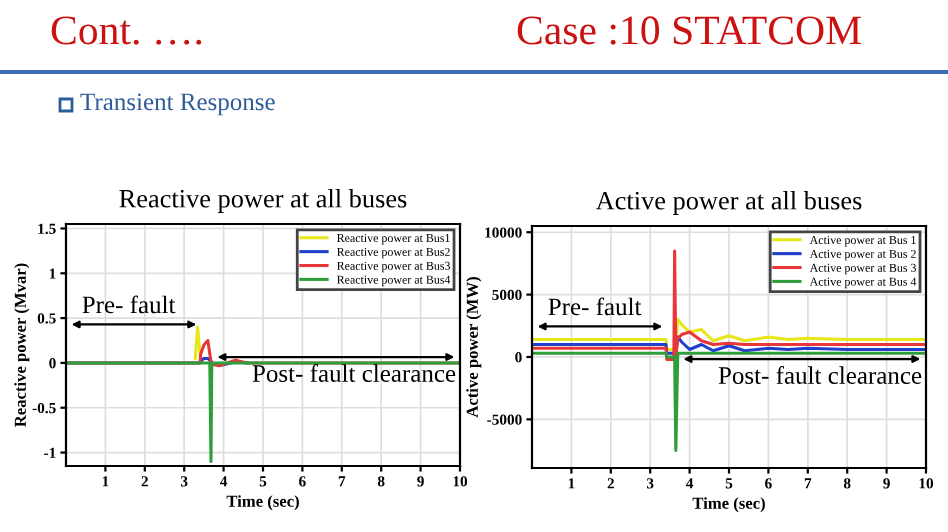 This screenshot has width=948, height=532. Describe the element at coordinates (126, 30) in the screenshot. I see `text: Cont. ….` at that location.